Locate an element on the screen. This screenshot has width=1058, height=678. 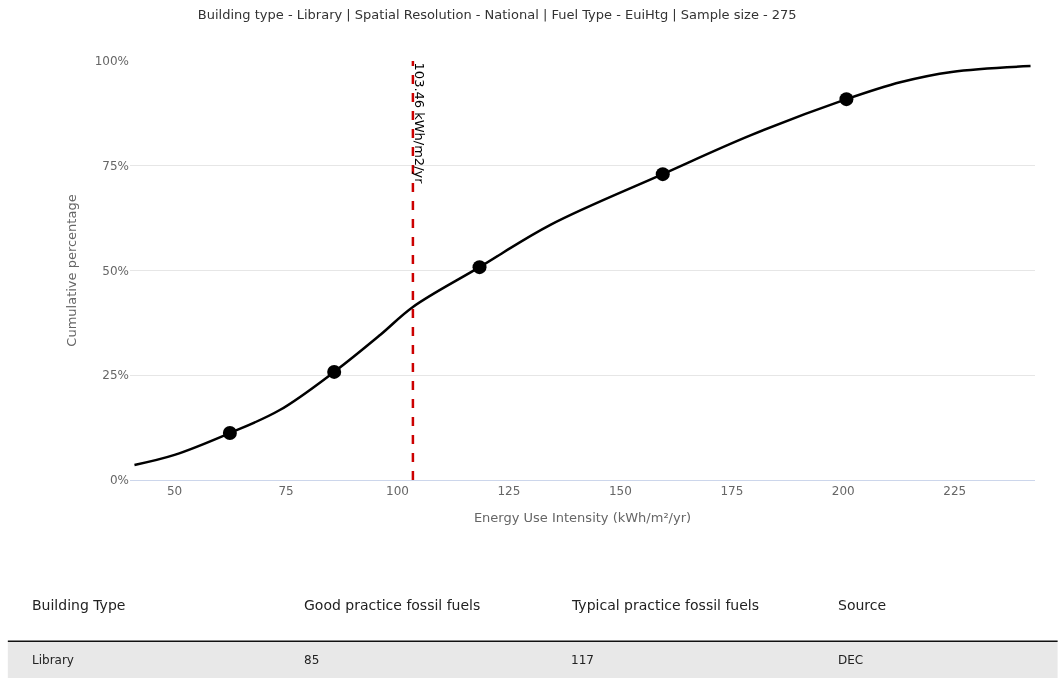
text: Building Type is located at coordinates (79, 605).